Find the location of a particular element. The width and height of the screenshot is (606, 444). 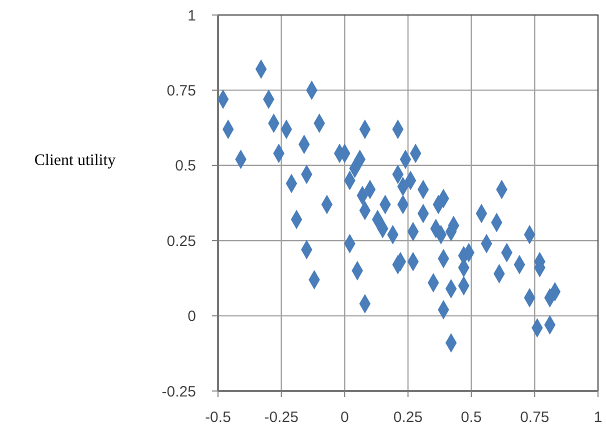

y-axis-title: Client utility is located at coordinates (75, 160).